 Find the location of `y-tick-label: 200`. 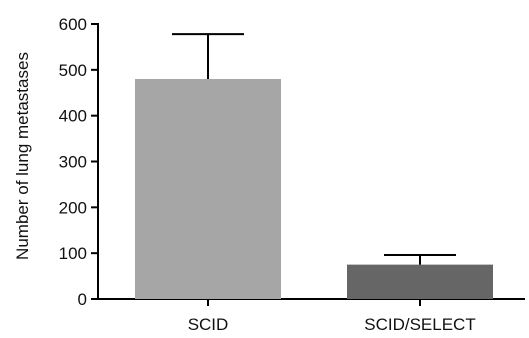

y-tick-label: 200 is located at coordinates (73, 207).